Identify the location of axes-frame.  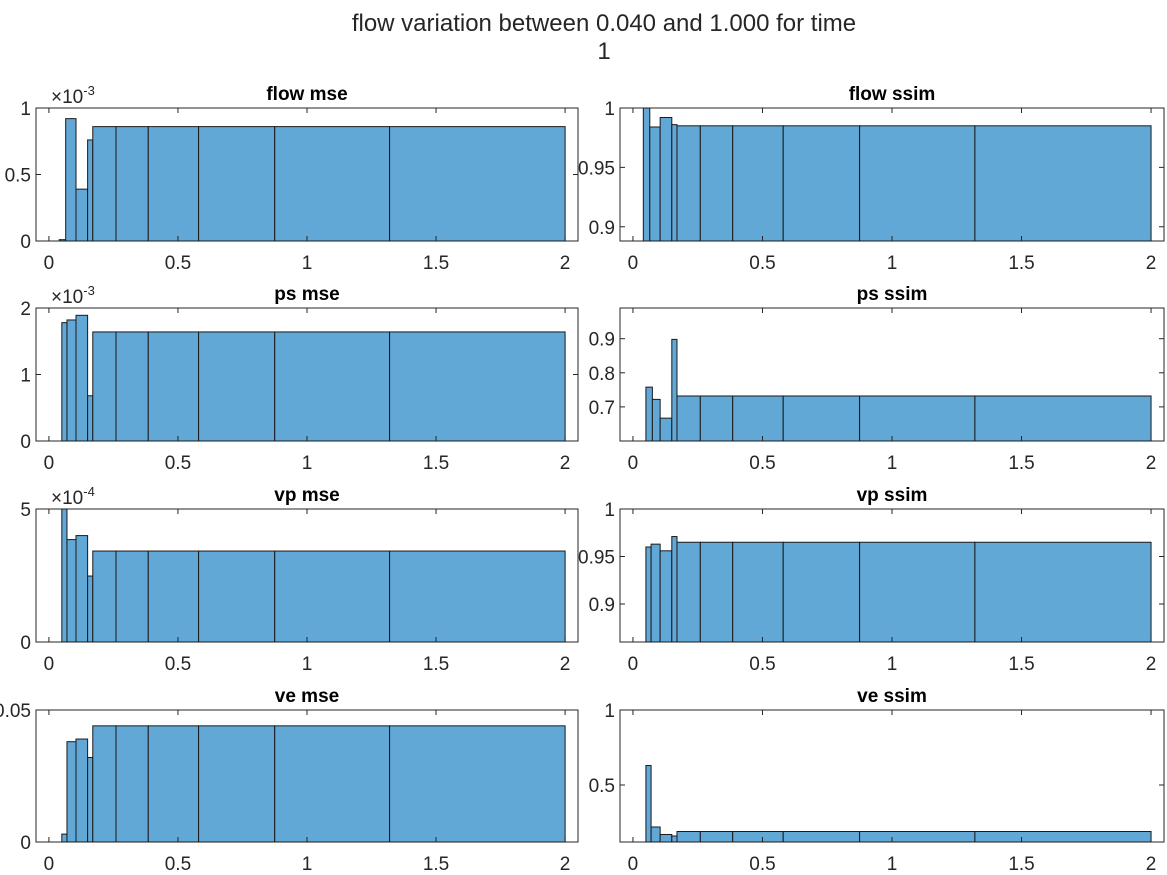
(892, 776).